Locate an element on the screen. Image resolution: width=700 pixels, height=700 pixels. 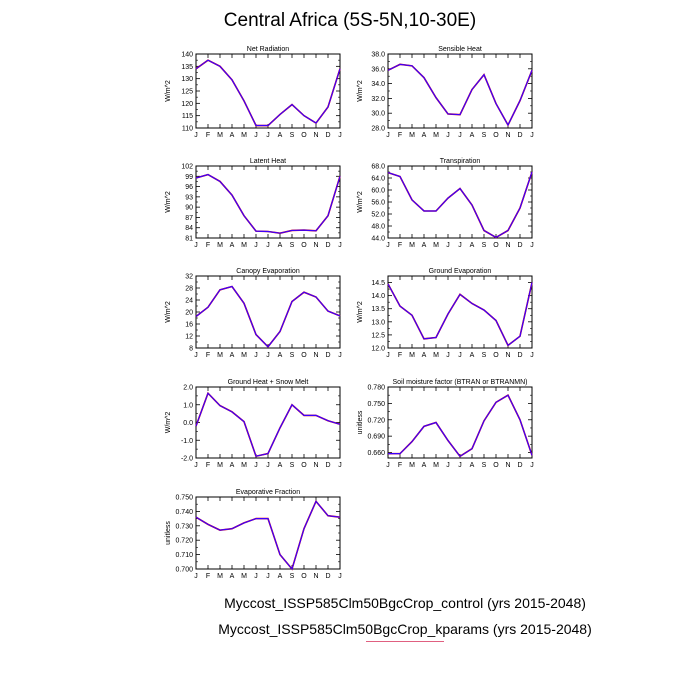
panel-net-radiation-xtick-label: D is located at coordinates (327, 135).